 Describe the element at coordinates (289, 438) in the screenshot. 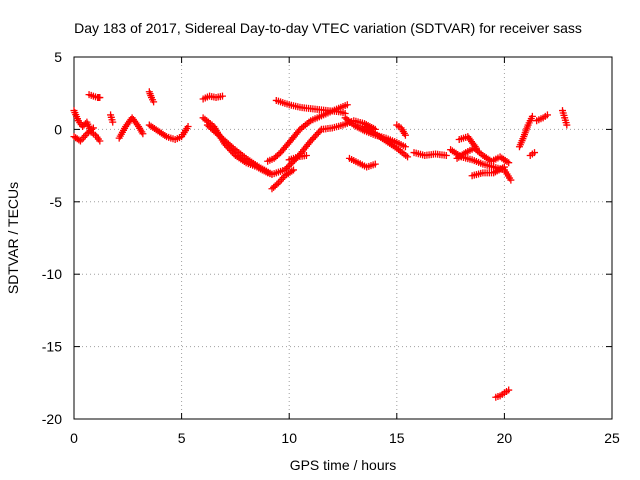

I see `x-tick-label: 10` at that location.